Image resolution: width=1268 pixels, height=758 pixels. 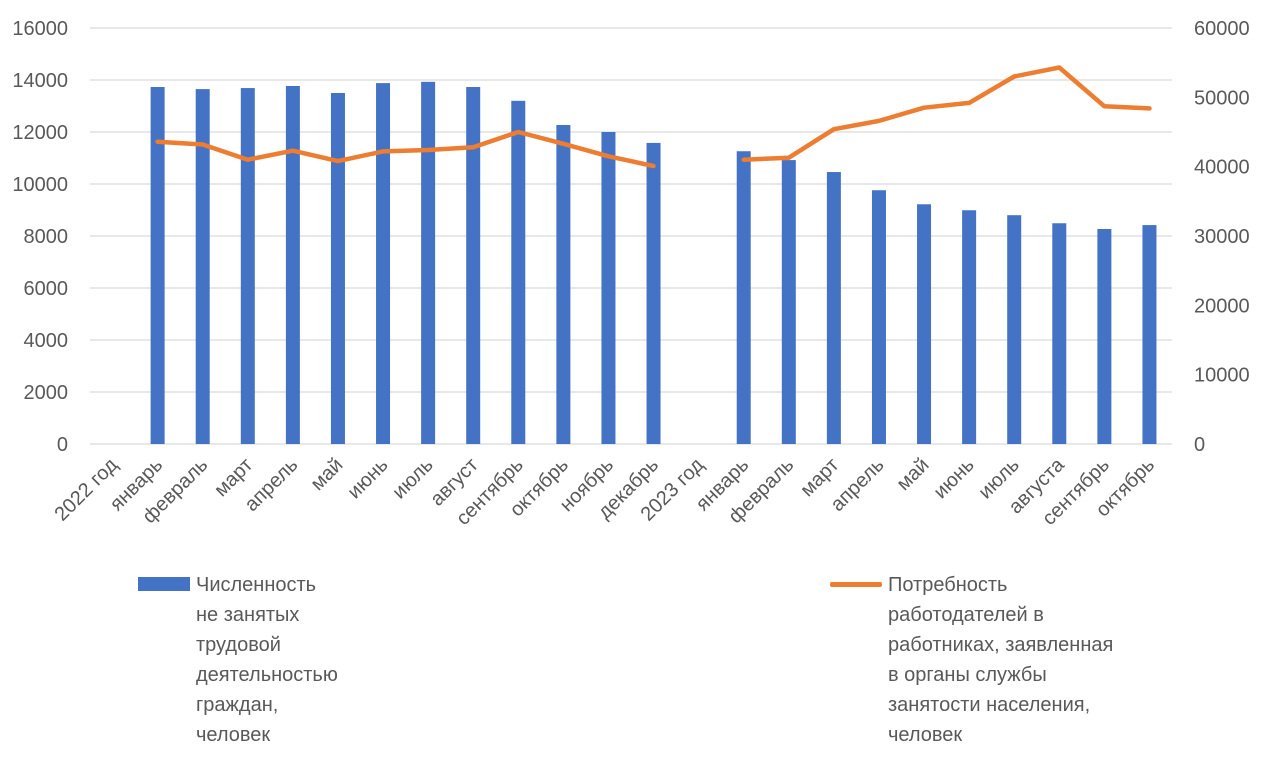 What do you see at coordinates (46, 289) in the screenshot?
I see `y-left-tick-label: 6000` at bounding box center [46, 289].